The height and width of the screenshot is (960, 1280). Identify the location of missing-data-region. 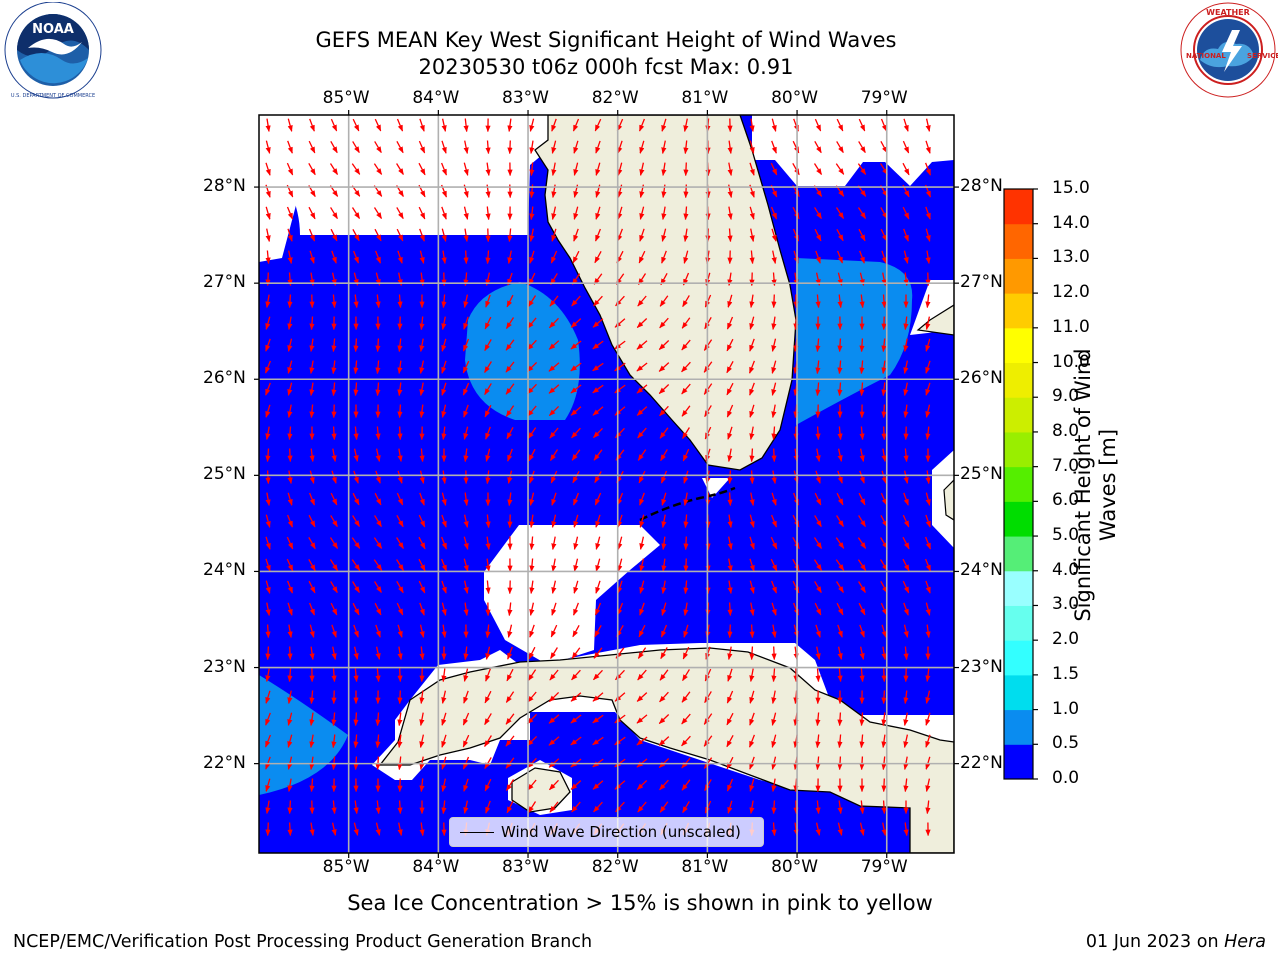
(943, 499).